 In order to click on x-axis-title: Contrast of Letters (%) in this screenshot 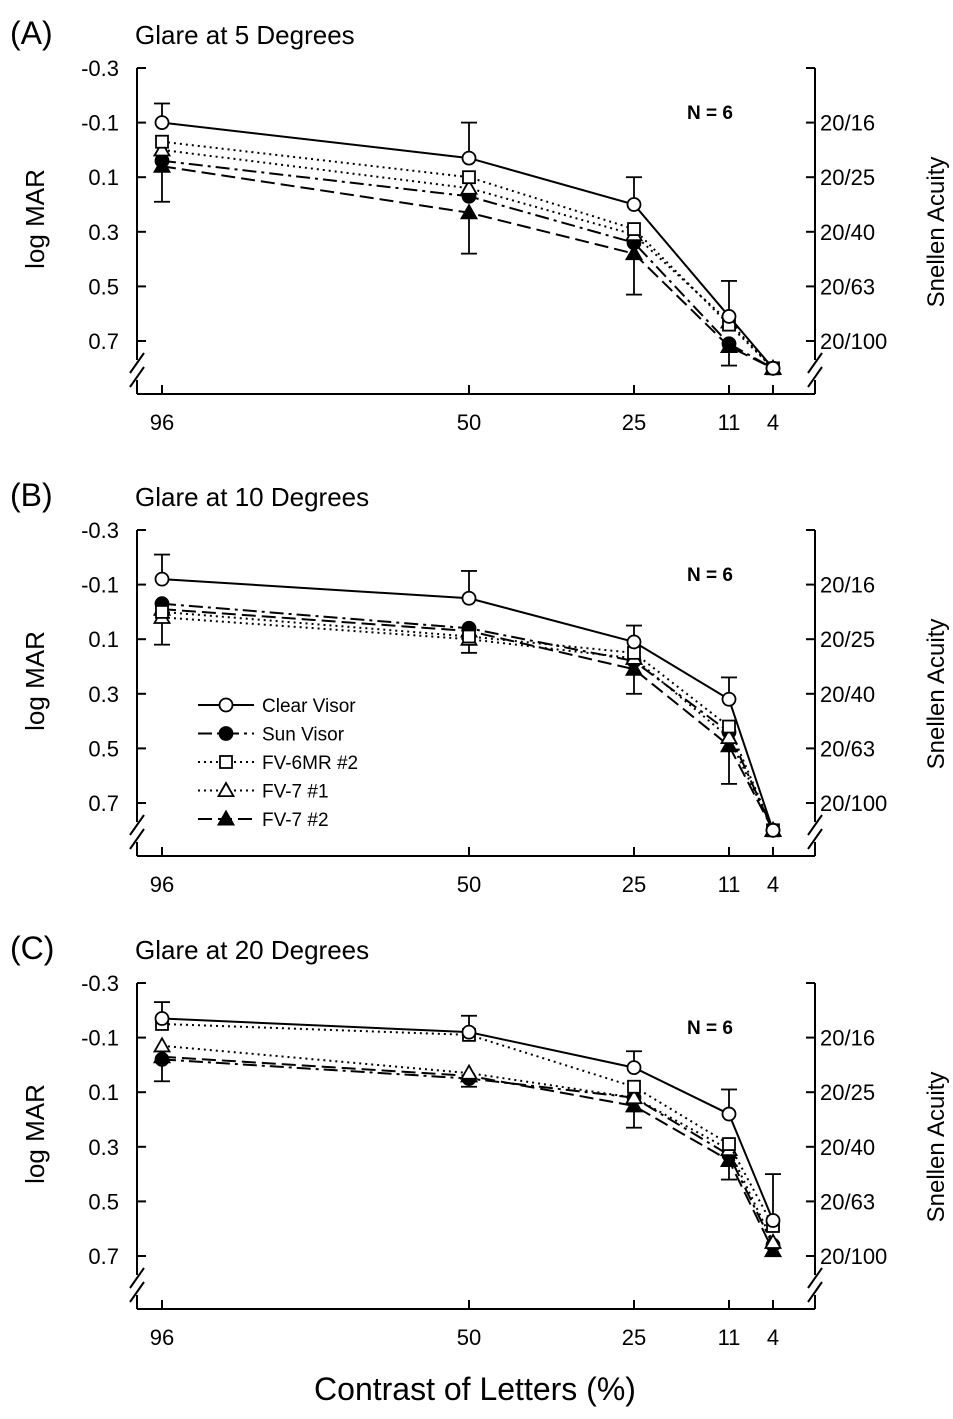, I will do `click(475, 1389)`.